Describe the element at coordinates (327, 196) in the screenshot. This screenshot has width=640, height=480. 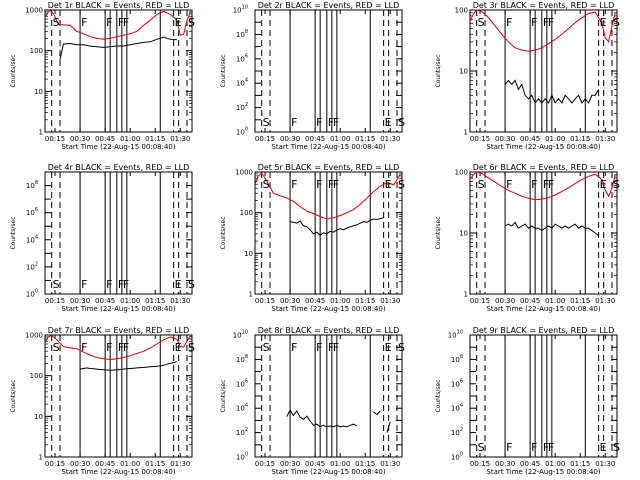
I see `series-lld-line` at that location.